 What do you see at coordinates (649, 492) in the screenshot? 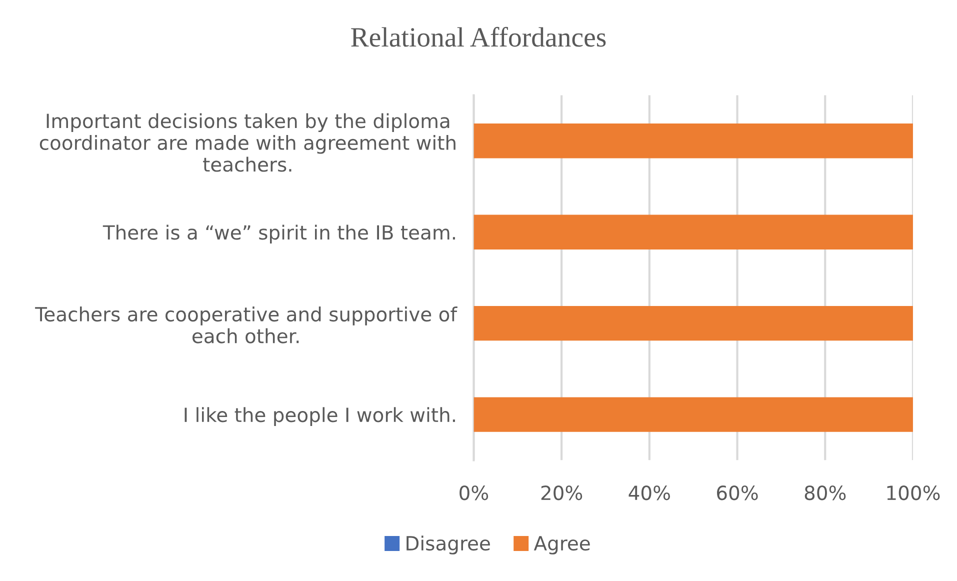
I see `x-tick-label: 40%` at bounding box center [649, 492].